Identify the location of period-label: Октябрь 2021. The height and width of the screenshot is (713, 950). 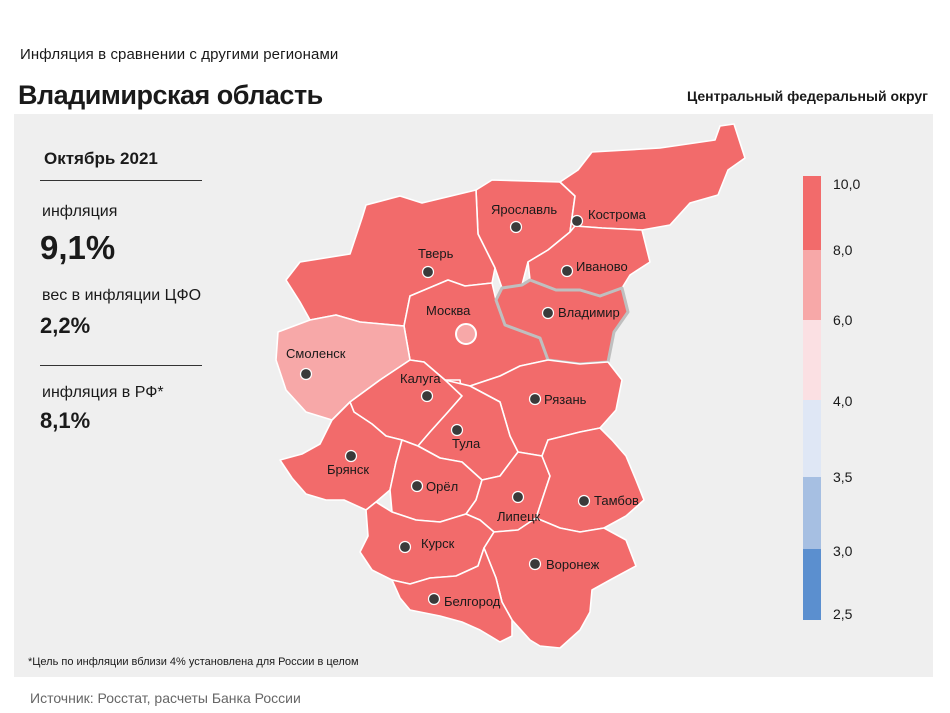
(101, 158).